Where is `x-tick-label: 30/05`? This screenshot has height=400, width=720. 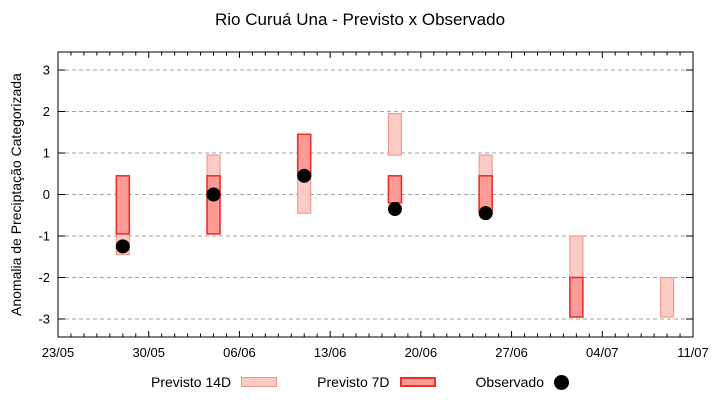
x-tick-label: 30/05 is located at coordinates (148, 352).